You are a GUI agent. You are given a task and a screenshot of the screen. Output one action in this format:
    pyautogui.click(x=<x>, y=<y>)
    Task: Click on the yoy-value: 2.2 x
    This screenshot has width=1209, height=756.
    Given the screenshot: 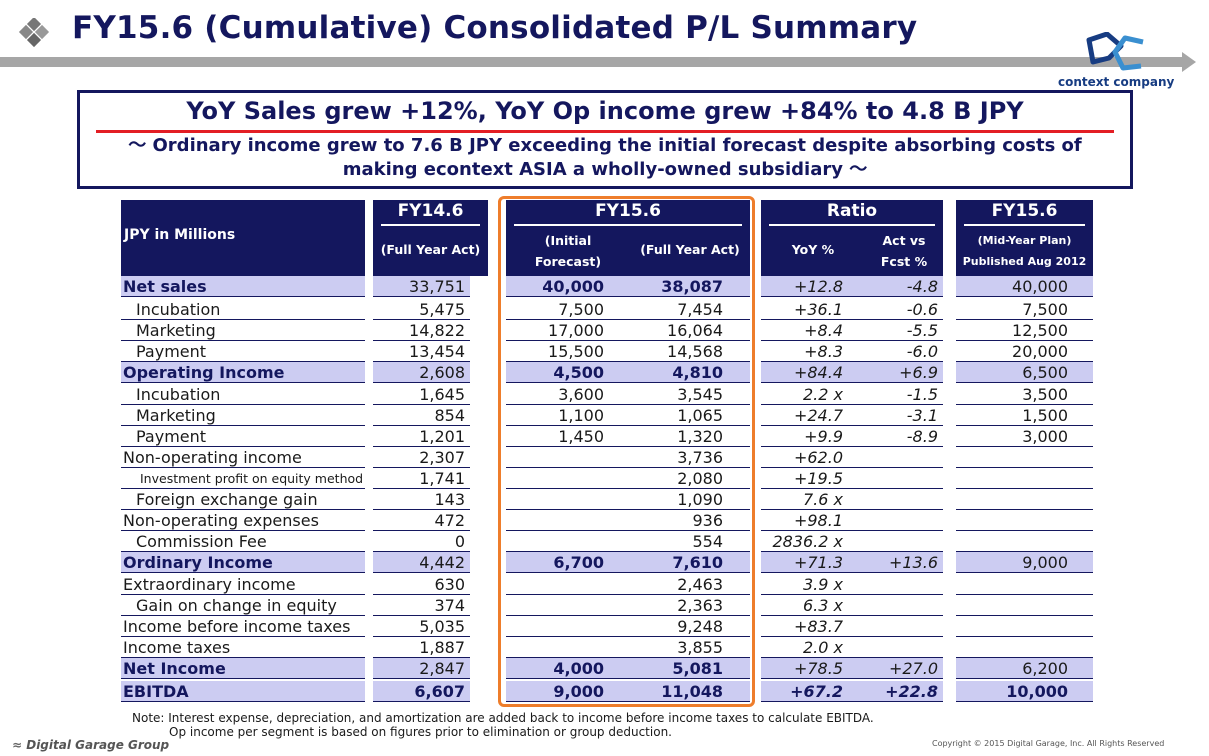 What is the action you would take?
    pyautogui.click(x=823, y=394)
    